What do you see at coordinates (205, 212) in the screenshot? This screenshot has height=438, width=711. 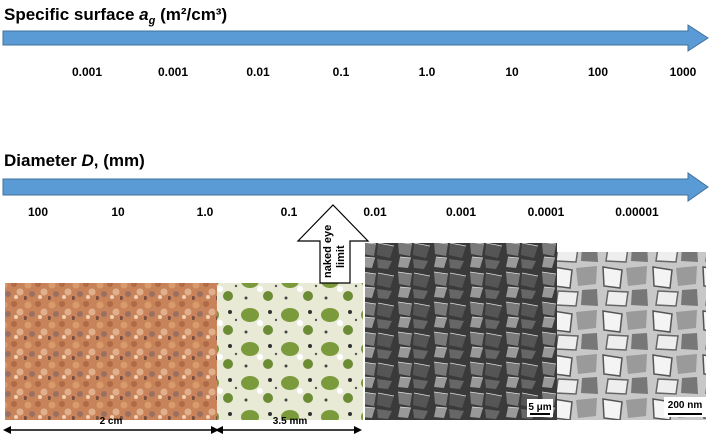 I see `diameter-tick: 1.0` at bounding box center [205, 212].